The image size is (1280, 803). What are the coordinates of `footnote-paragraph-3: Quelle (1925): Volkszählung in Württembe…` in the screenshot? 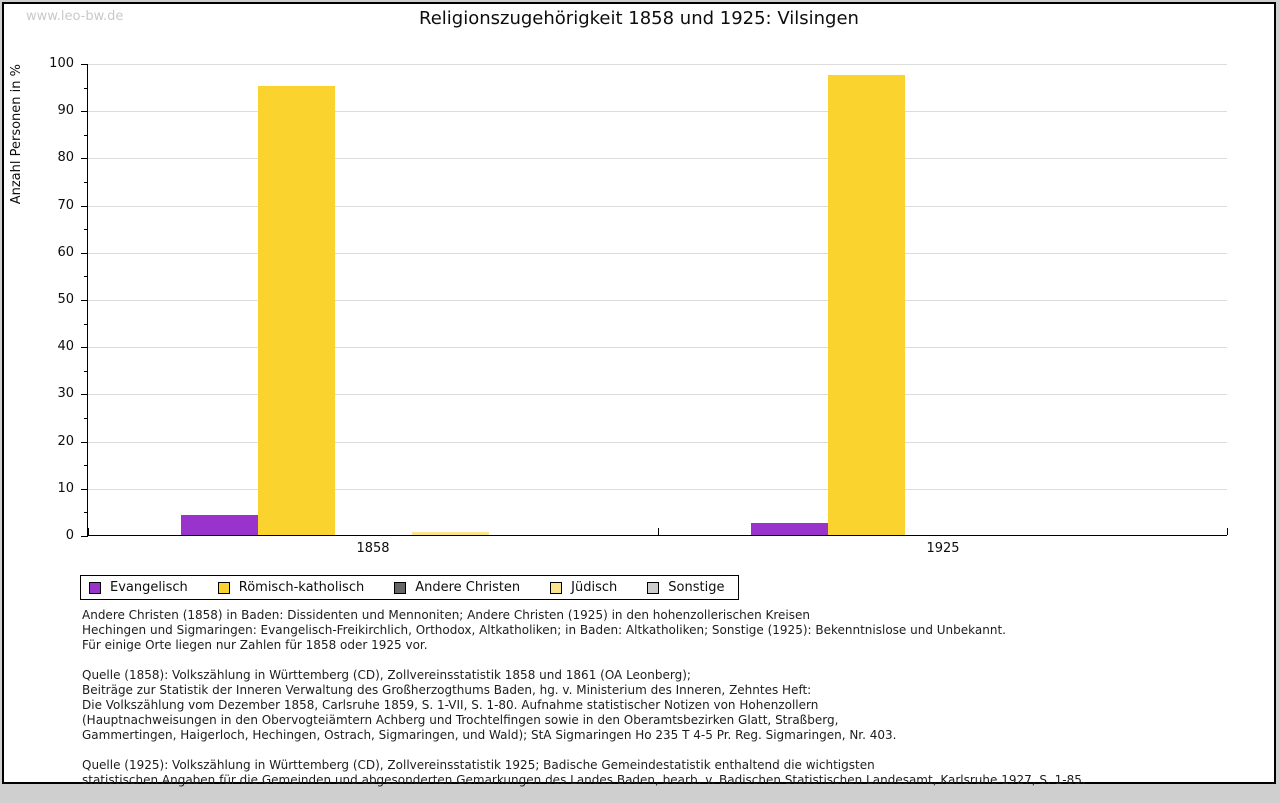 It's located at (584, 772).